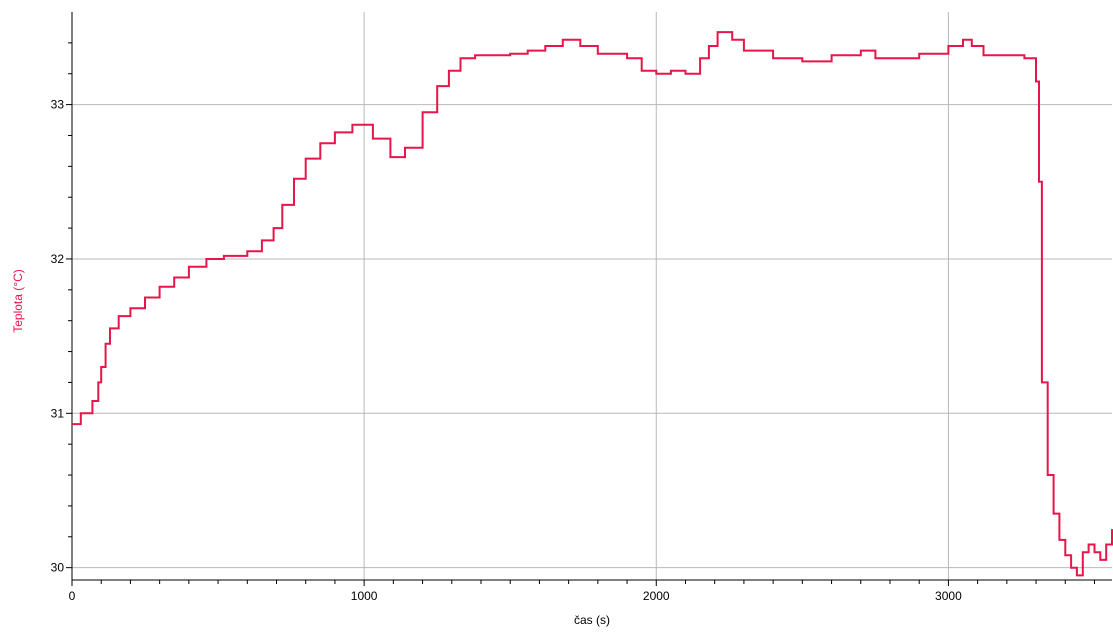 The image size is (1113, 632). I want to click on y-axis-label: Teplota (°C), so click(18, 301).